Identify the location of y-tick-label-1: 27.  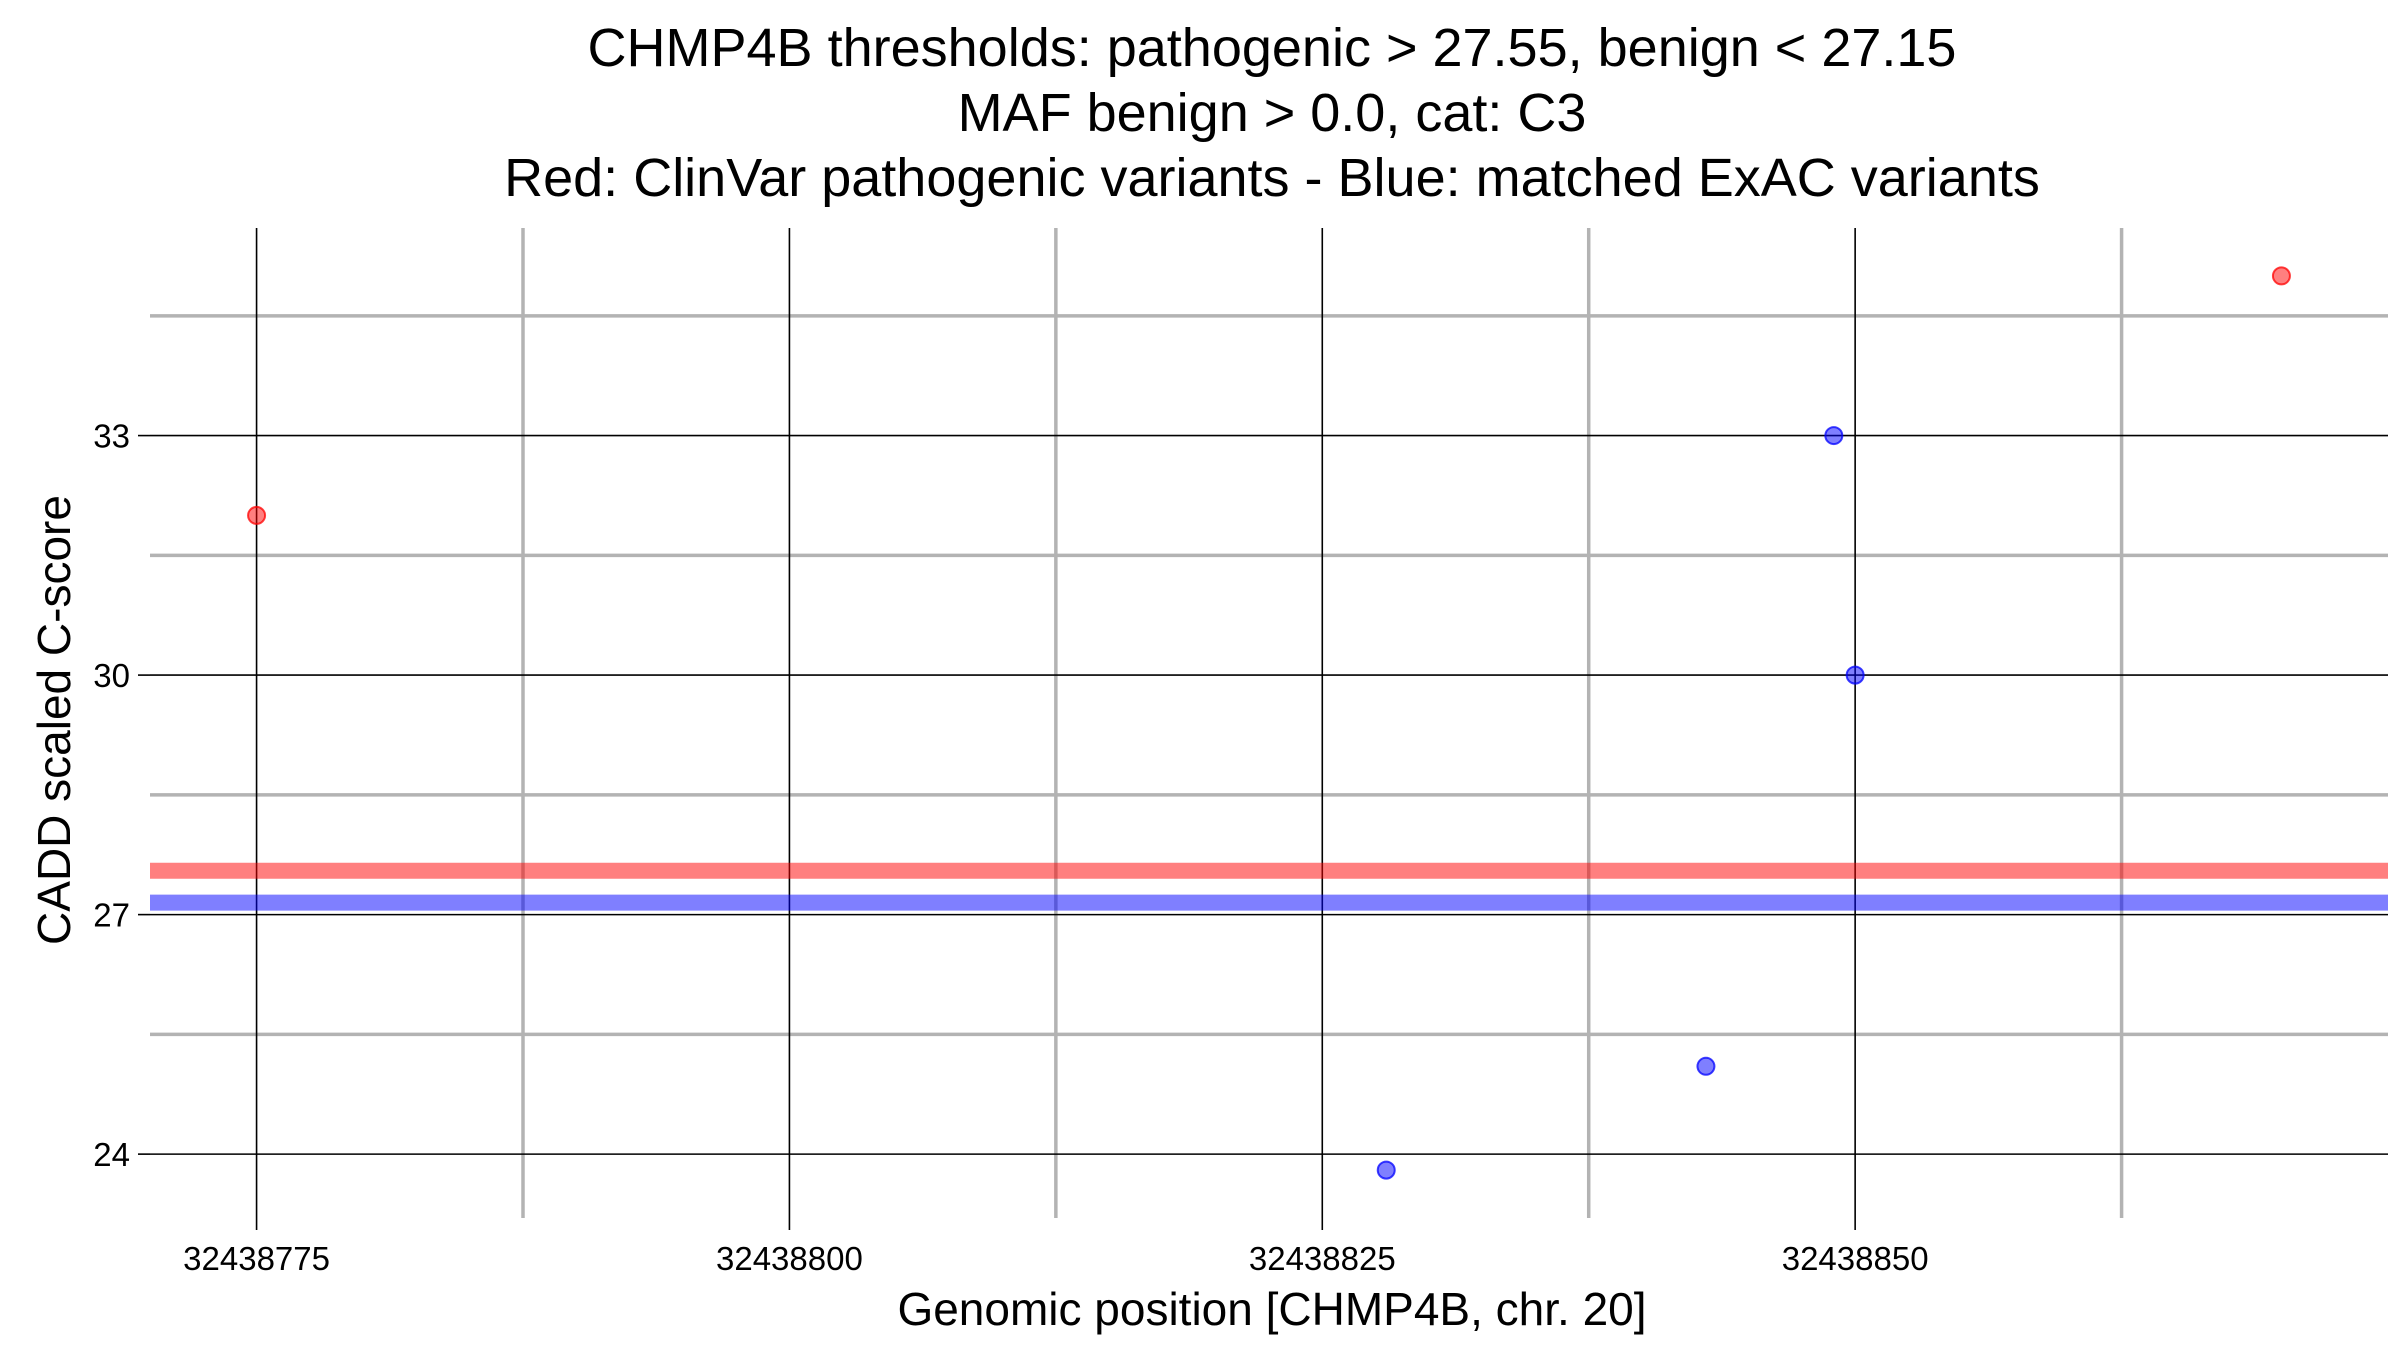
(111, 915).